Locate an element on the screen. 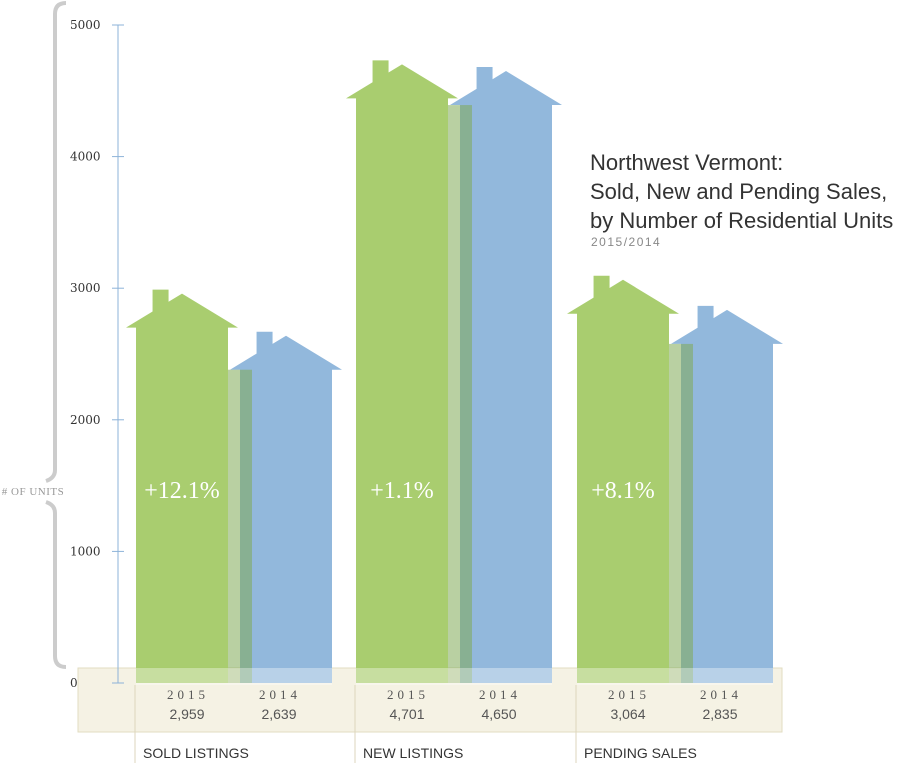 The width and height of the screenshot is (916, 763). bracket-lower is located at coordinates (56, 584).